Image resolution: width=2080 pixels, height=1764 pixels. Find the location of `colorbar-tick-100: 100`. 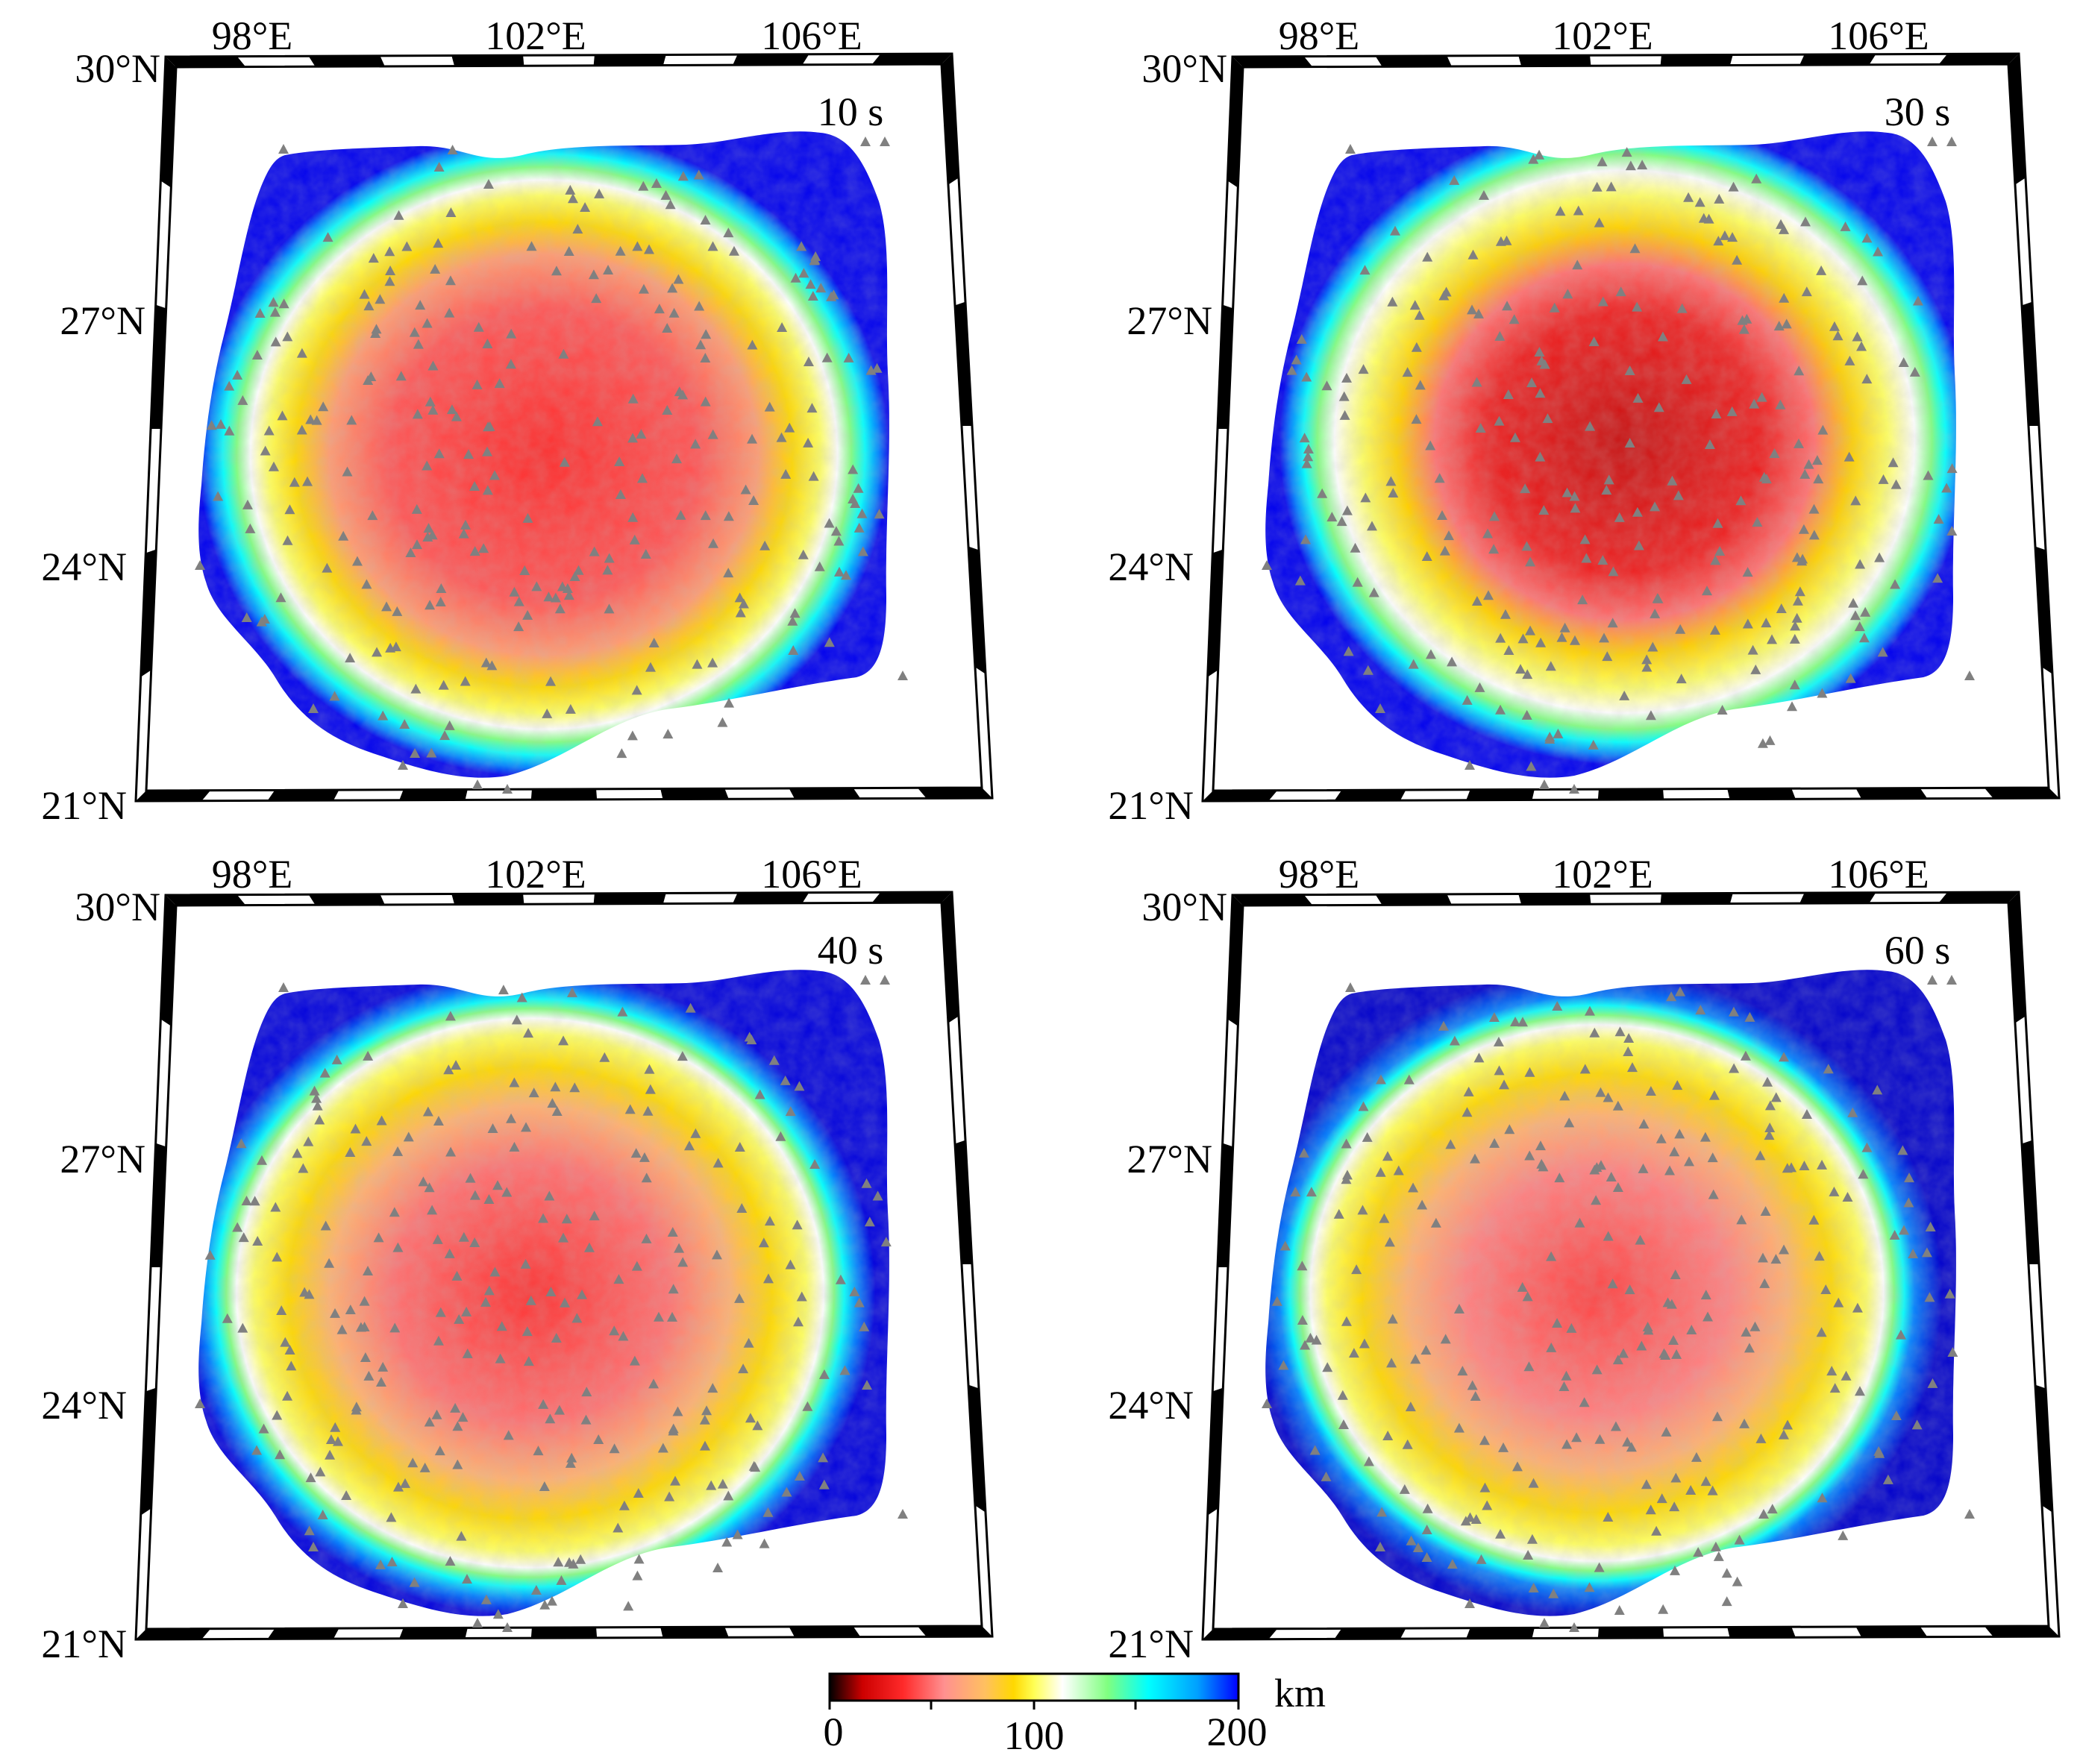

colorbar-tick-100: 100 is located at coordinates (1034, 1735).